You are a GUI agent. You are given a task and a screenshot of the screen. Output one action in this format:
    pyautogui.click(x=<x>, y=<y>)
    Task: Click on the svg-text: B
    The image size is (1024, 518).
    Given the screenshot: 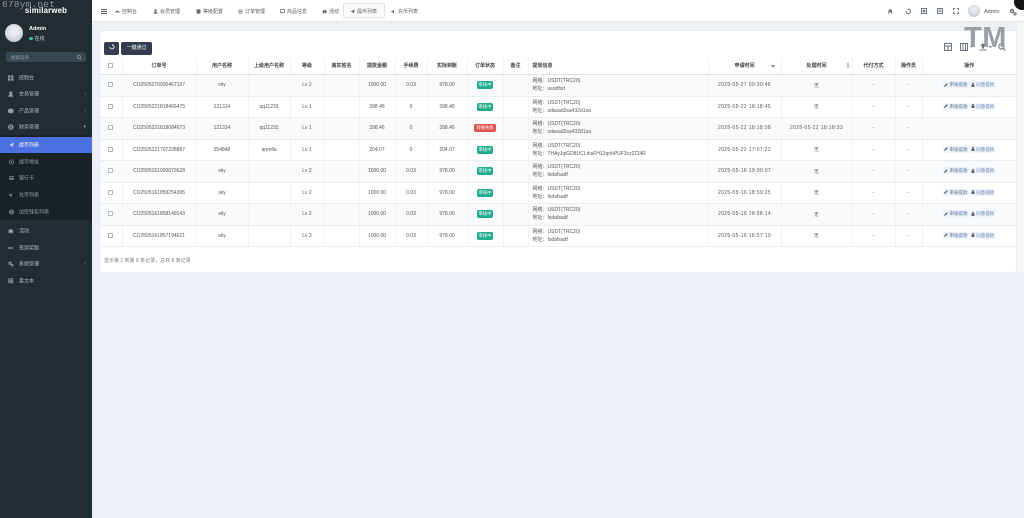 What is the action you would take?
    pyautogui.click(x=10, y=127)
    